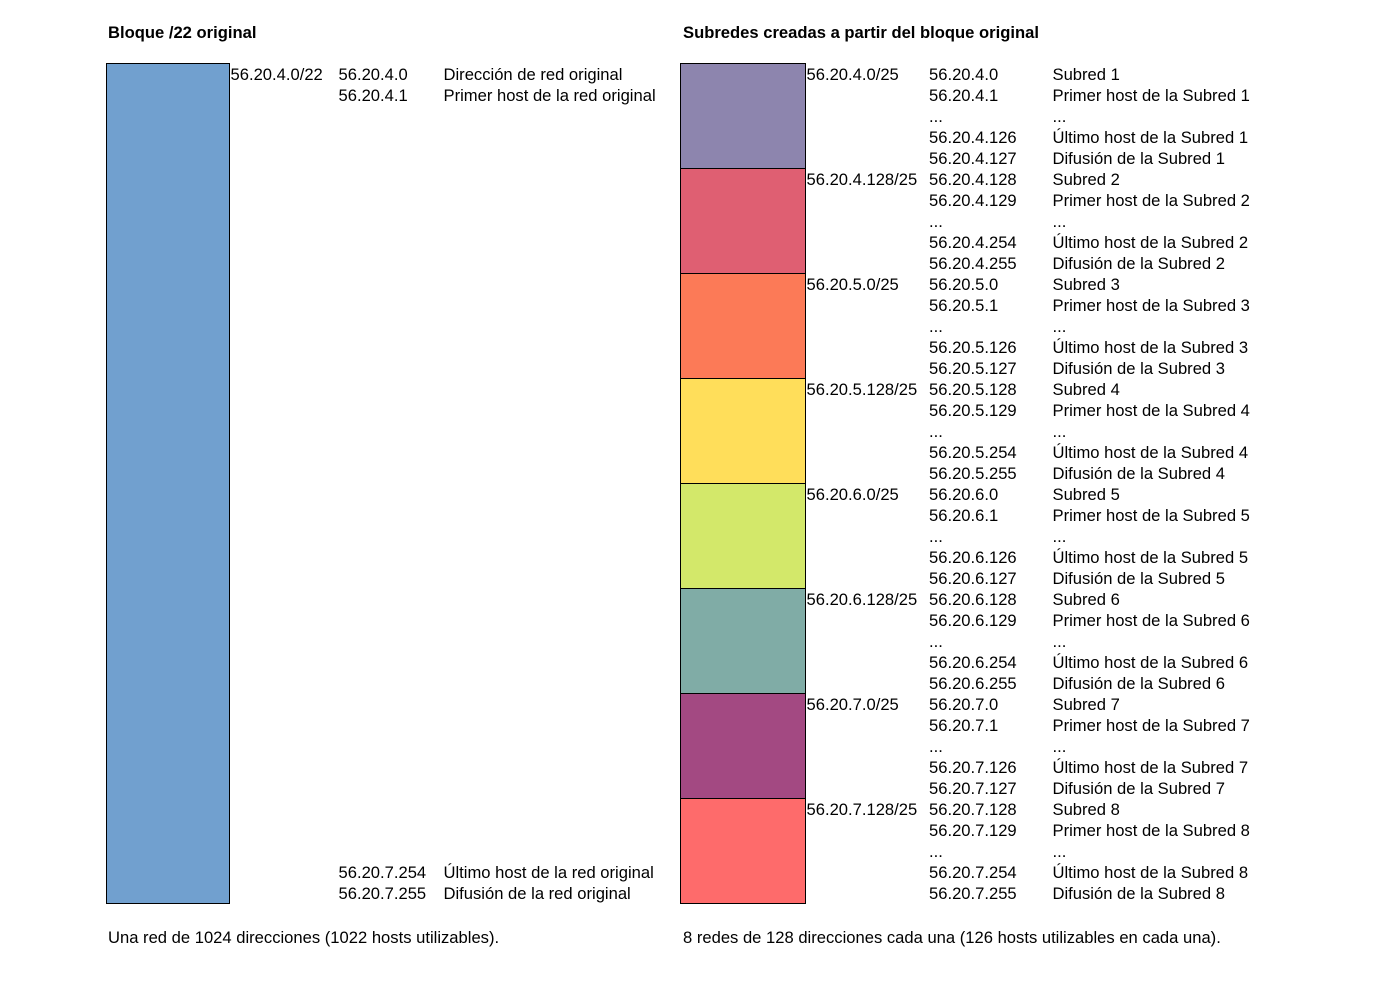  Describe the element at coordinates (964, 725) in the screenshot. I see `subnet-7-first-host-address: 56.20.7.1` at that location.